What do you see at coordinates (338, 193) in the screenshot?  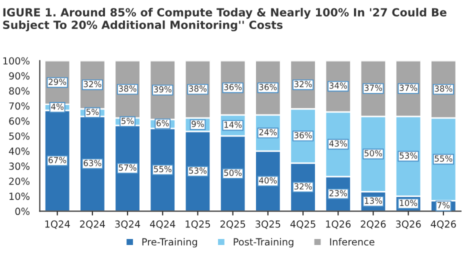 I see `data-label: 23%` at bounding box center [338, 193].